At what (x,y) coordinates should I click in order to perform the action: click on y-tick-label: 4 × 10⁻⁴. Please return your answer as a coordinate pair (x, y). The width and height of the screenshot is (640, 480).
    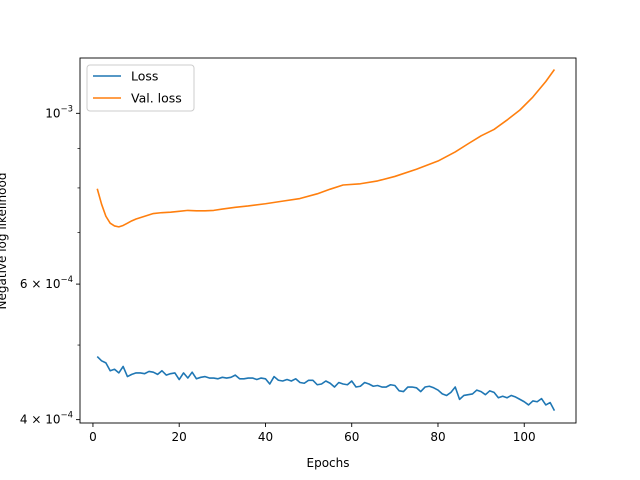
    Looking at the image, I should click on (46, 419).